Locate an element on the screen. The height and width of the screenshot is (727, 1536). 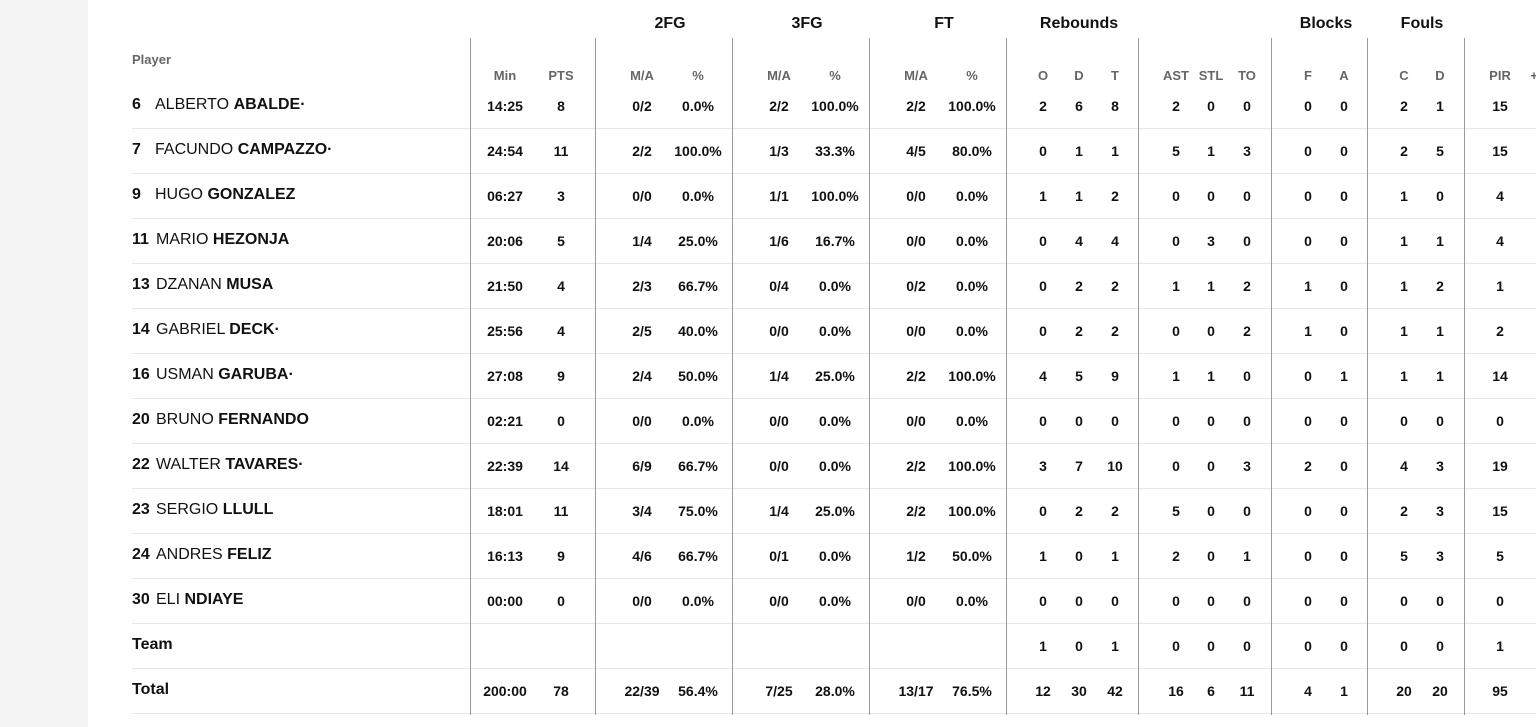
column-header-reb-d: D is located at coordinates (1079, 75).